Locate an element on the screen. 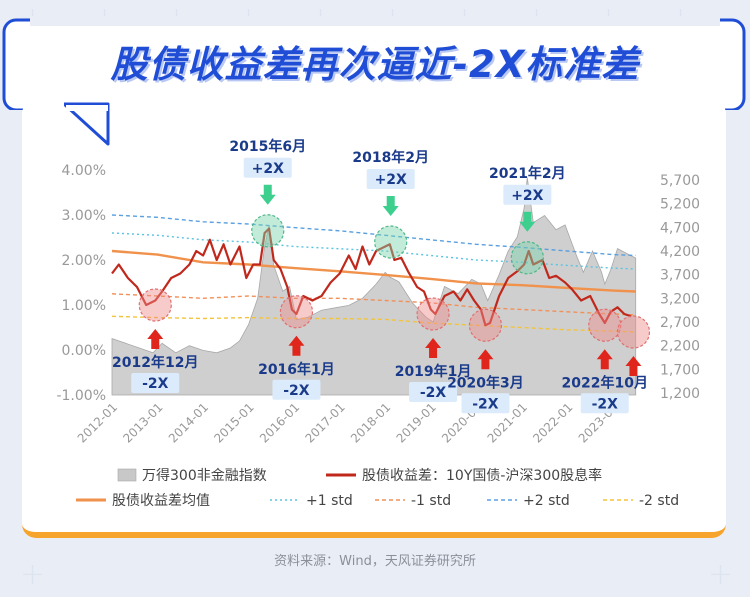 Image resolution: width=750 pixels, height=597 pixels. annotation-date-label: 2019年1月 is located at coordinates (433, 371).